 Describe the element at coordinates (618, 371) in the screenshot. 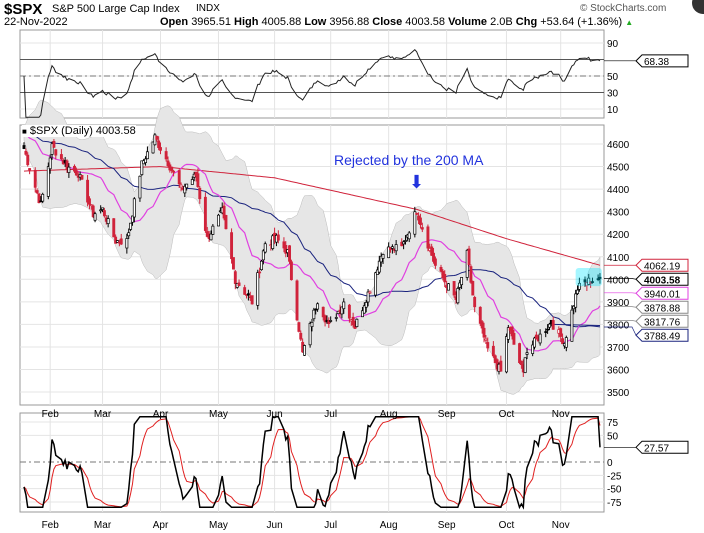

I see `price-tick-label: 3600` at that location.